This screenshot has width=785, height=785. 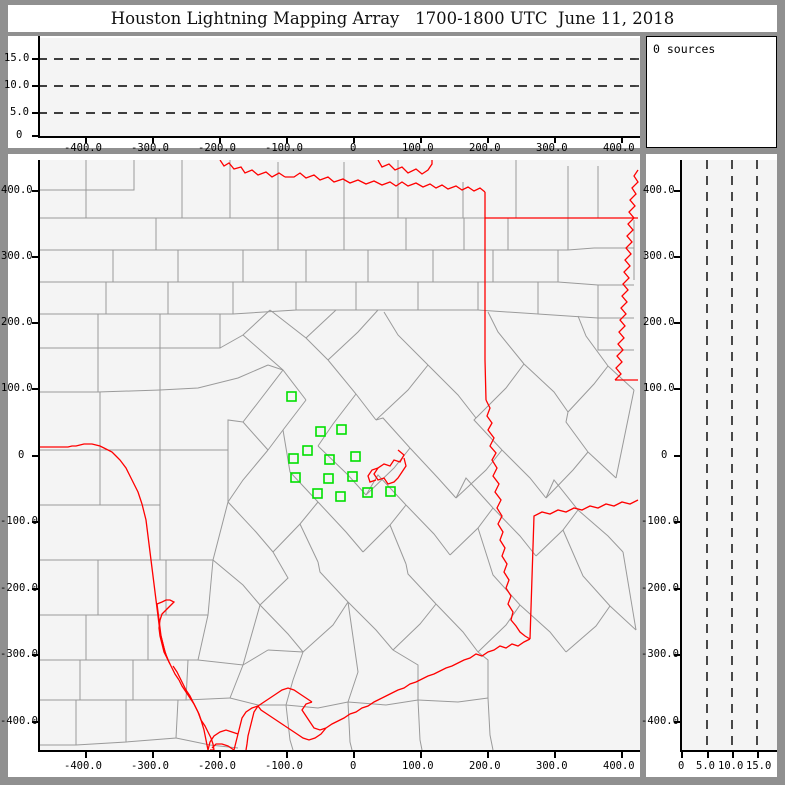 What do you see at coordinates (21, 455) in the screenshot?
I see `ticklabel-map-y-0: 0` at bounding box center [21, 455].